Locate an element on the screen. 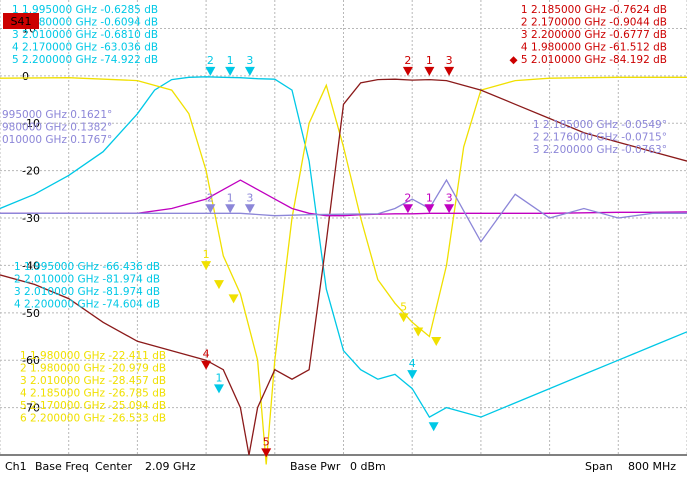 The image size is (687, 481). base-power-value: 0 dBm is located at coordinates (368, 466).